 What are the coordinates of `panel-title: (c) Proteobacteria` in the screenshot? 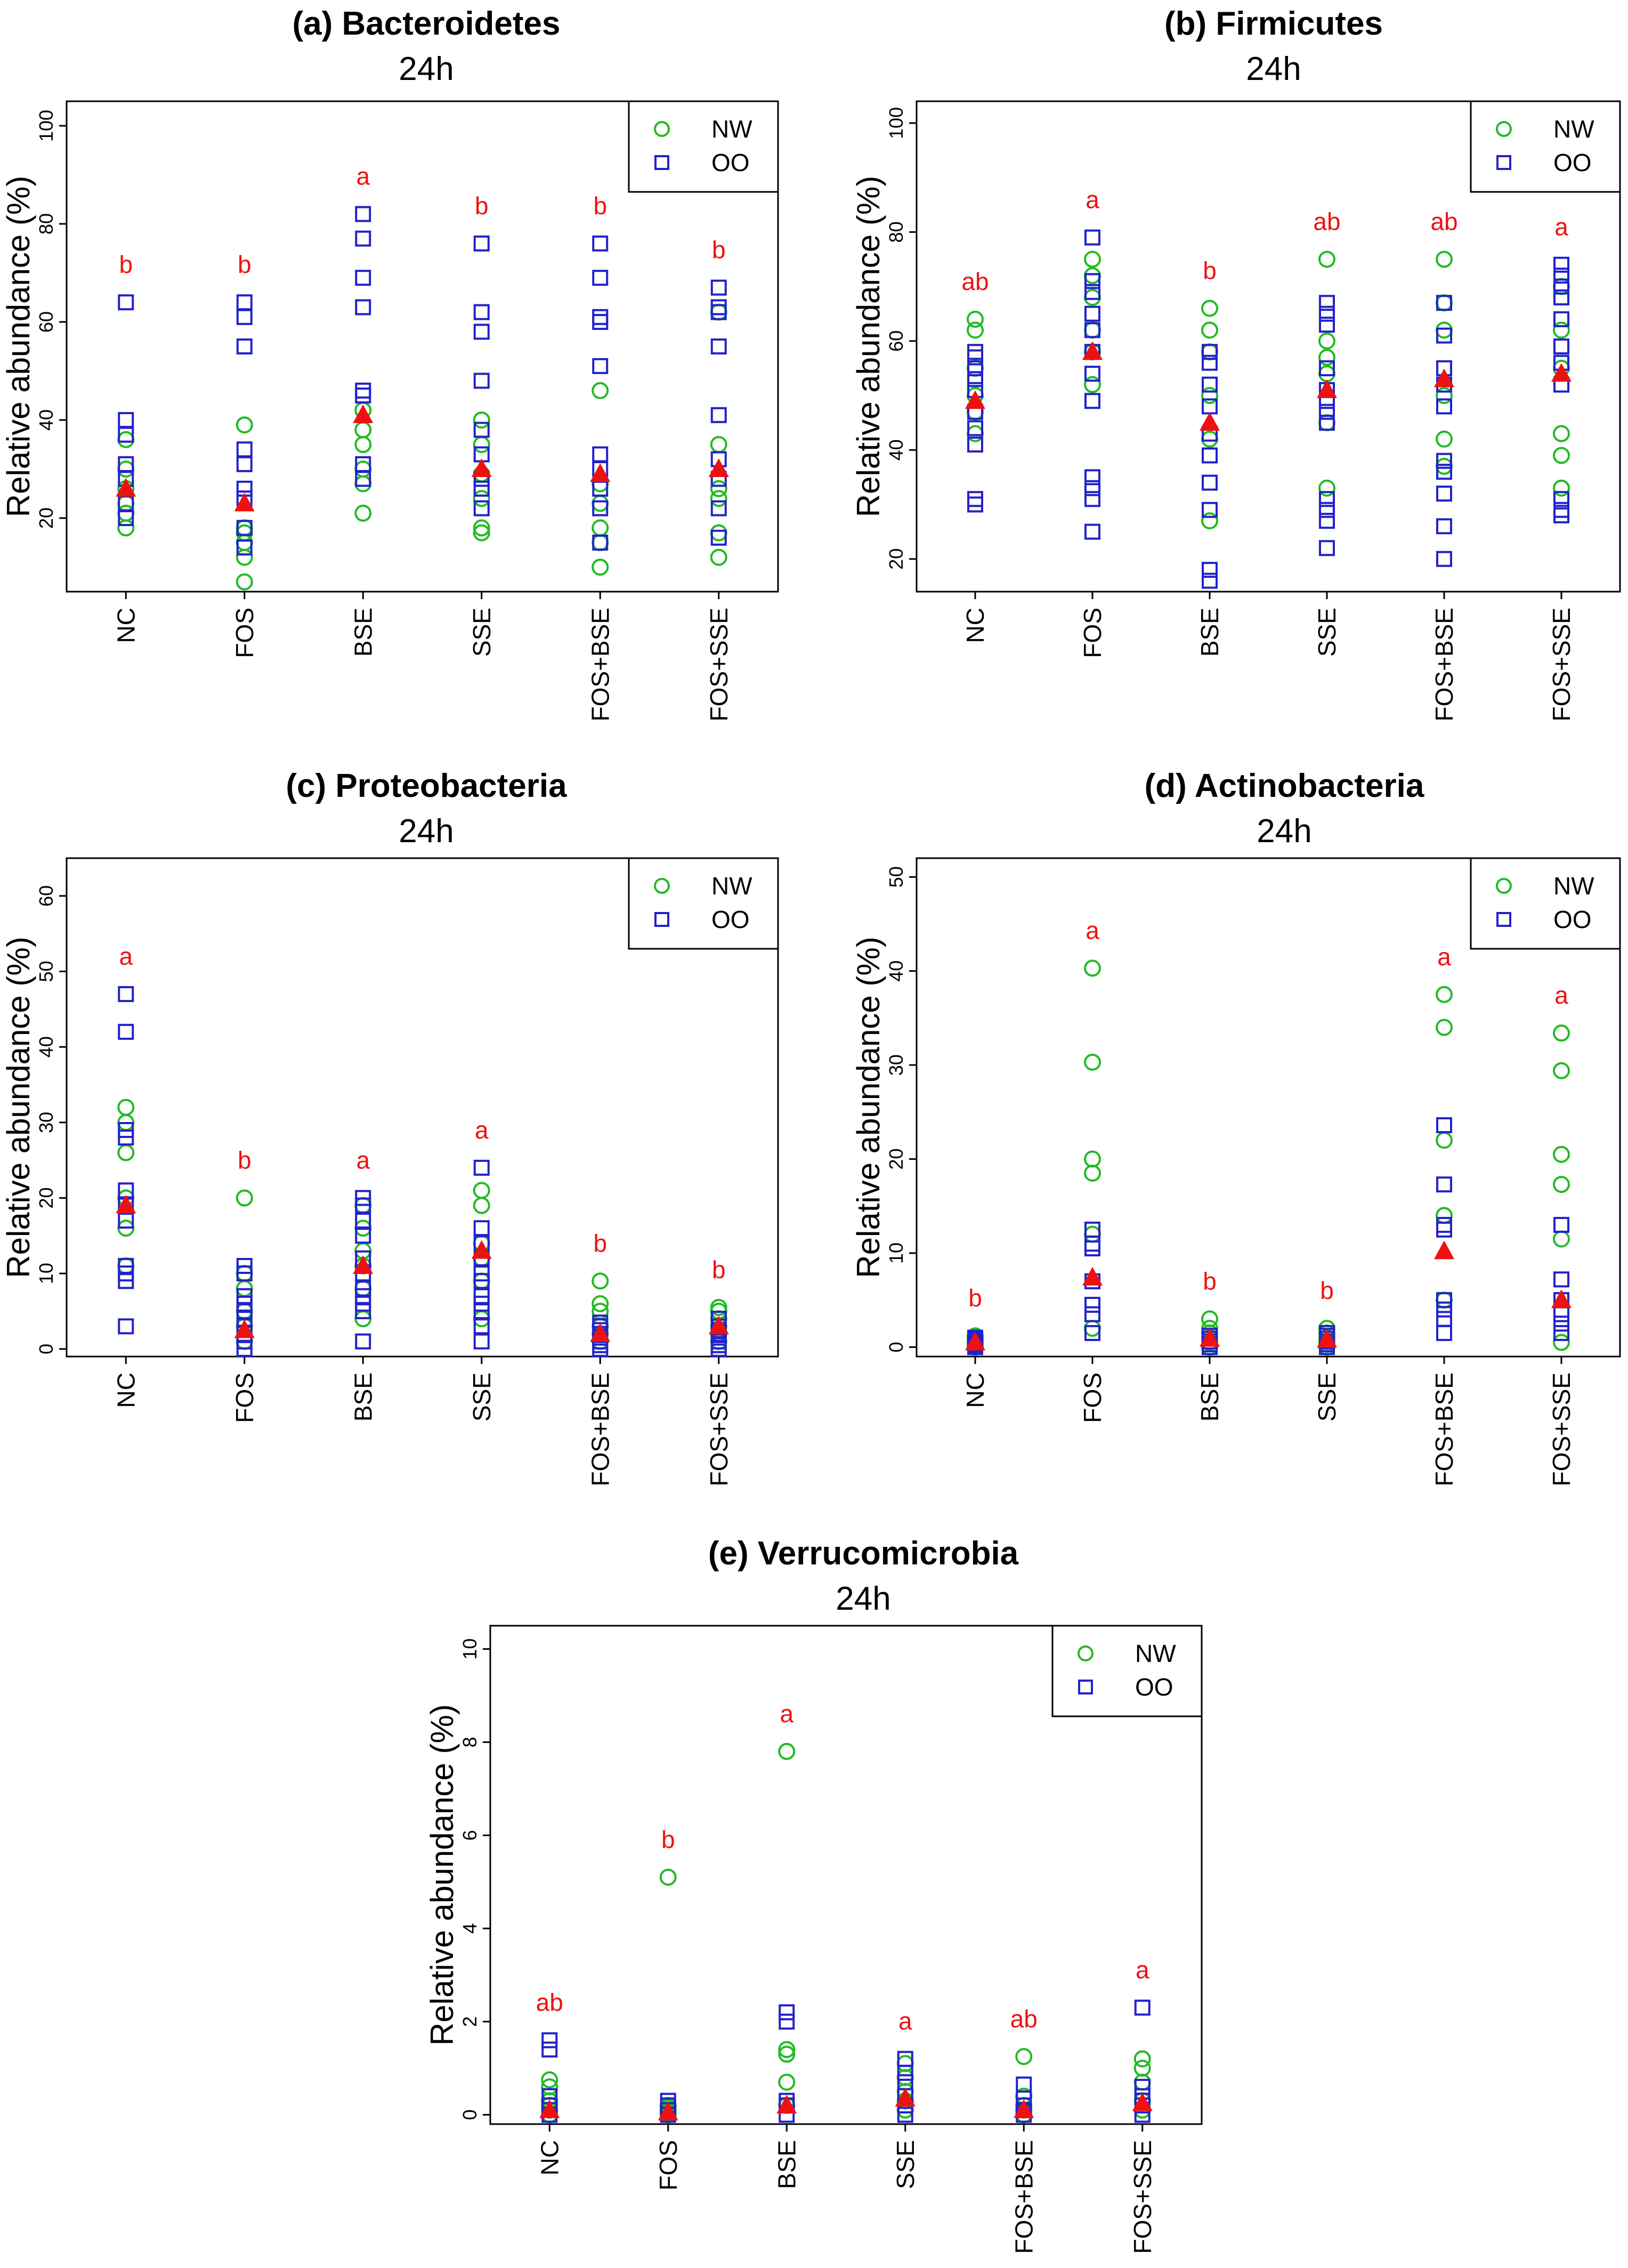 It's located at (426, 786).